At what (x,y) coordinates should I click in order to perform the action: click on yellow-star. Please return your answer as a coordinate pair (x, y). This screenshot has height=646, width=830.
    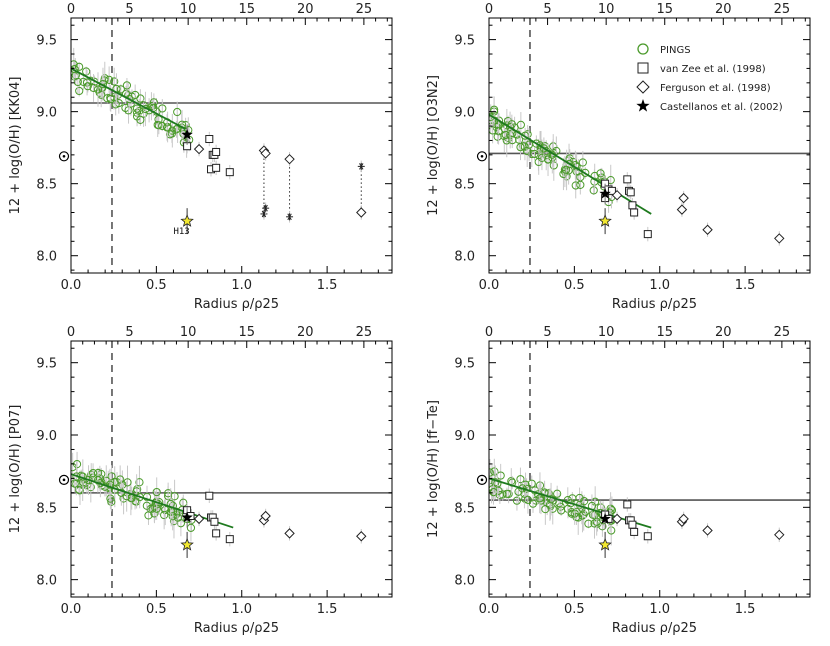
    Looking at the image, I should click on (187, 544).